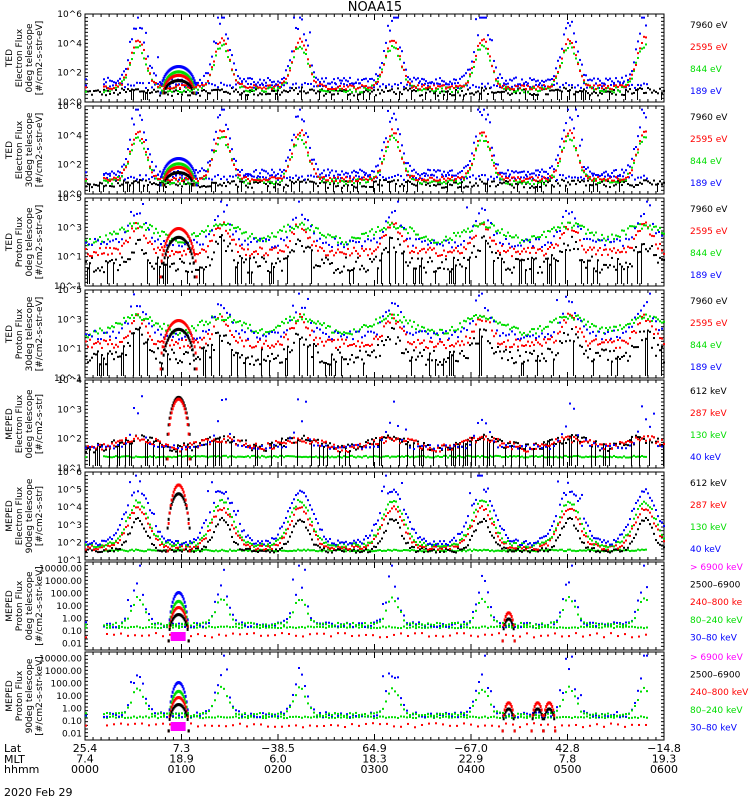 The image size is (750, 800). What do you see at coordinates (471, 759) in the screenshot?
I see `x-tick-label: 22.9` at bounding box center [471, 759].